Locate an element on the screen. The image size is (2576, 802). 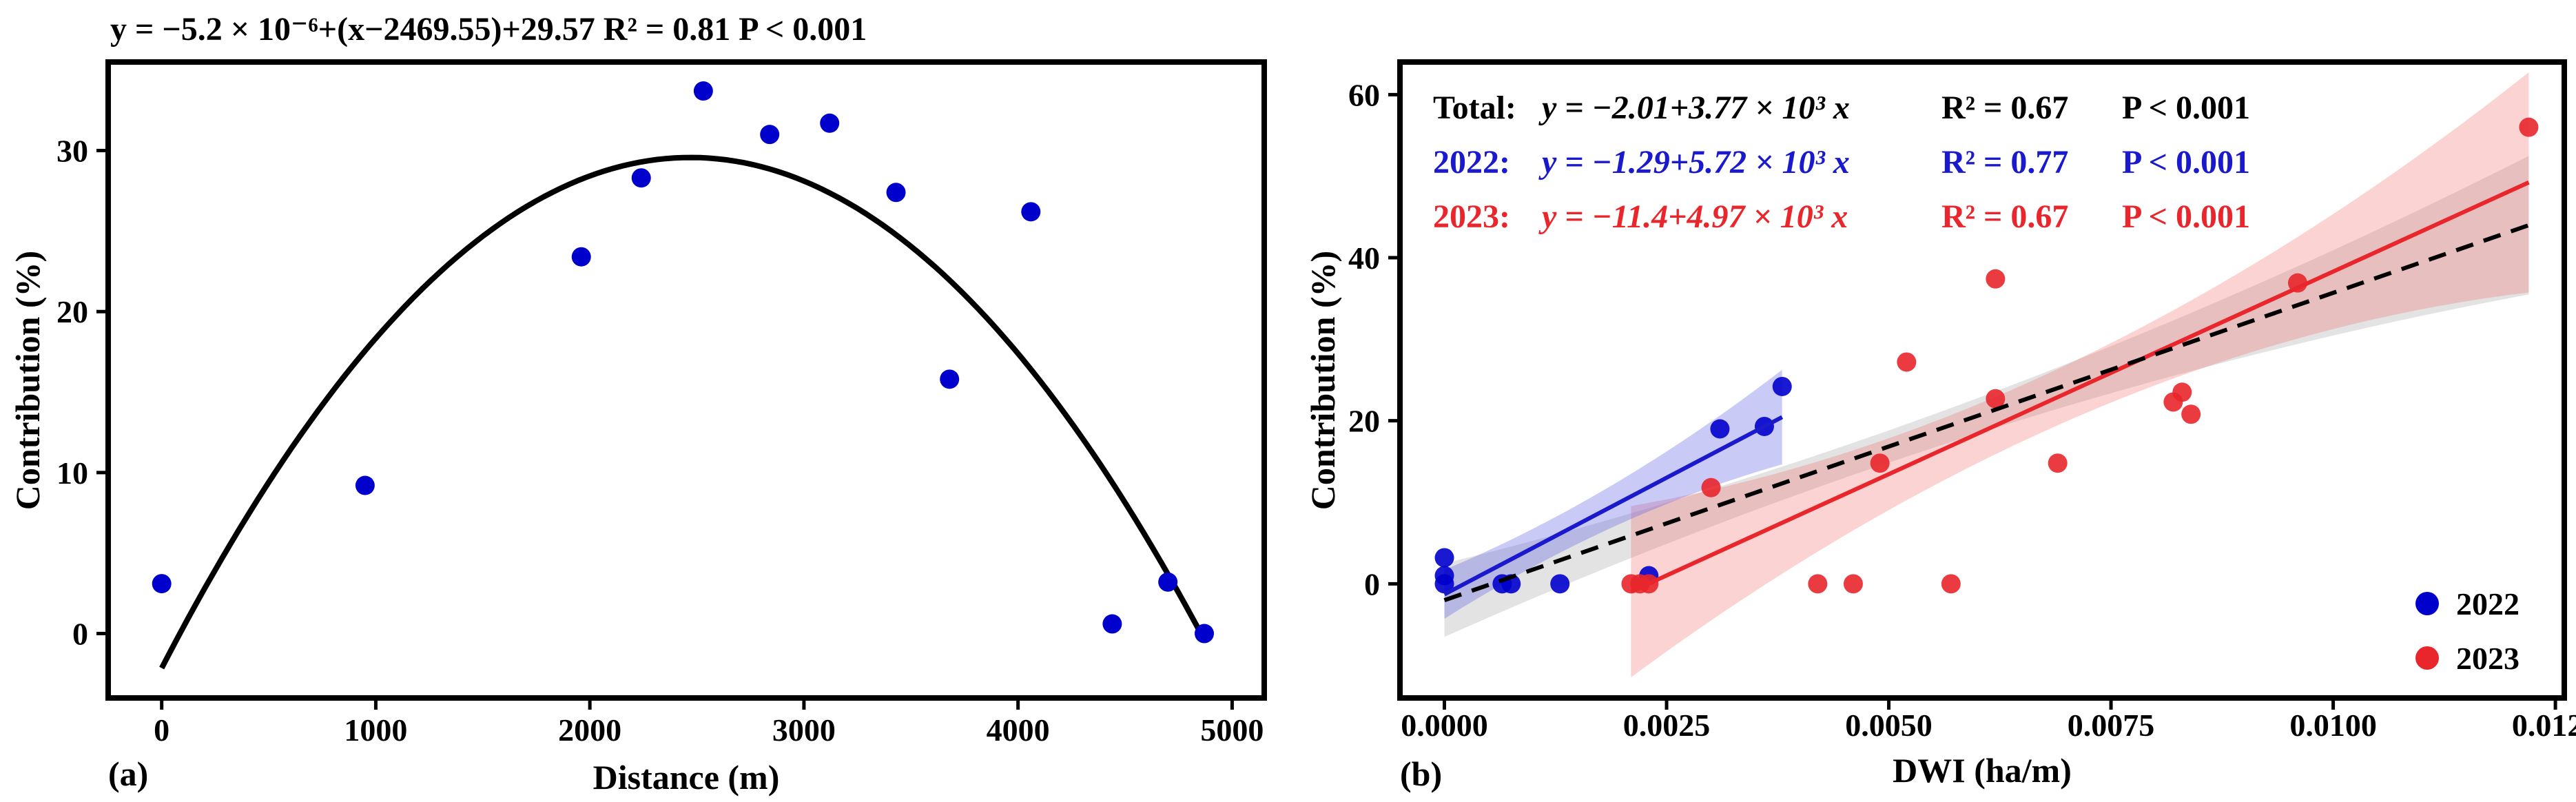
legend: 2022 2023 is located at coordinates (2467, 631).